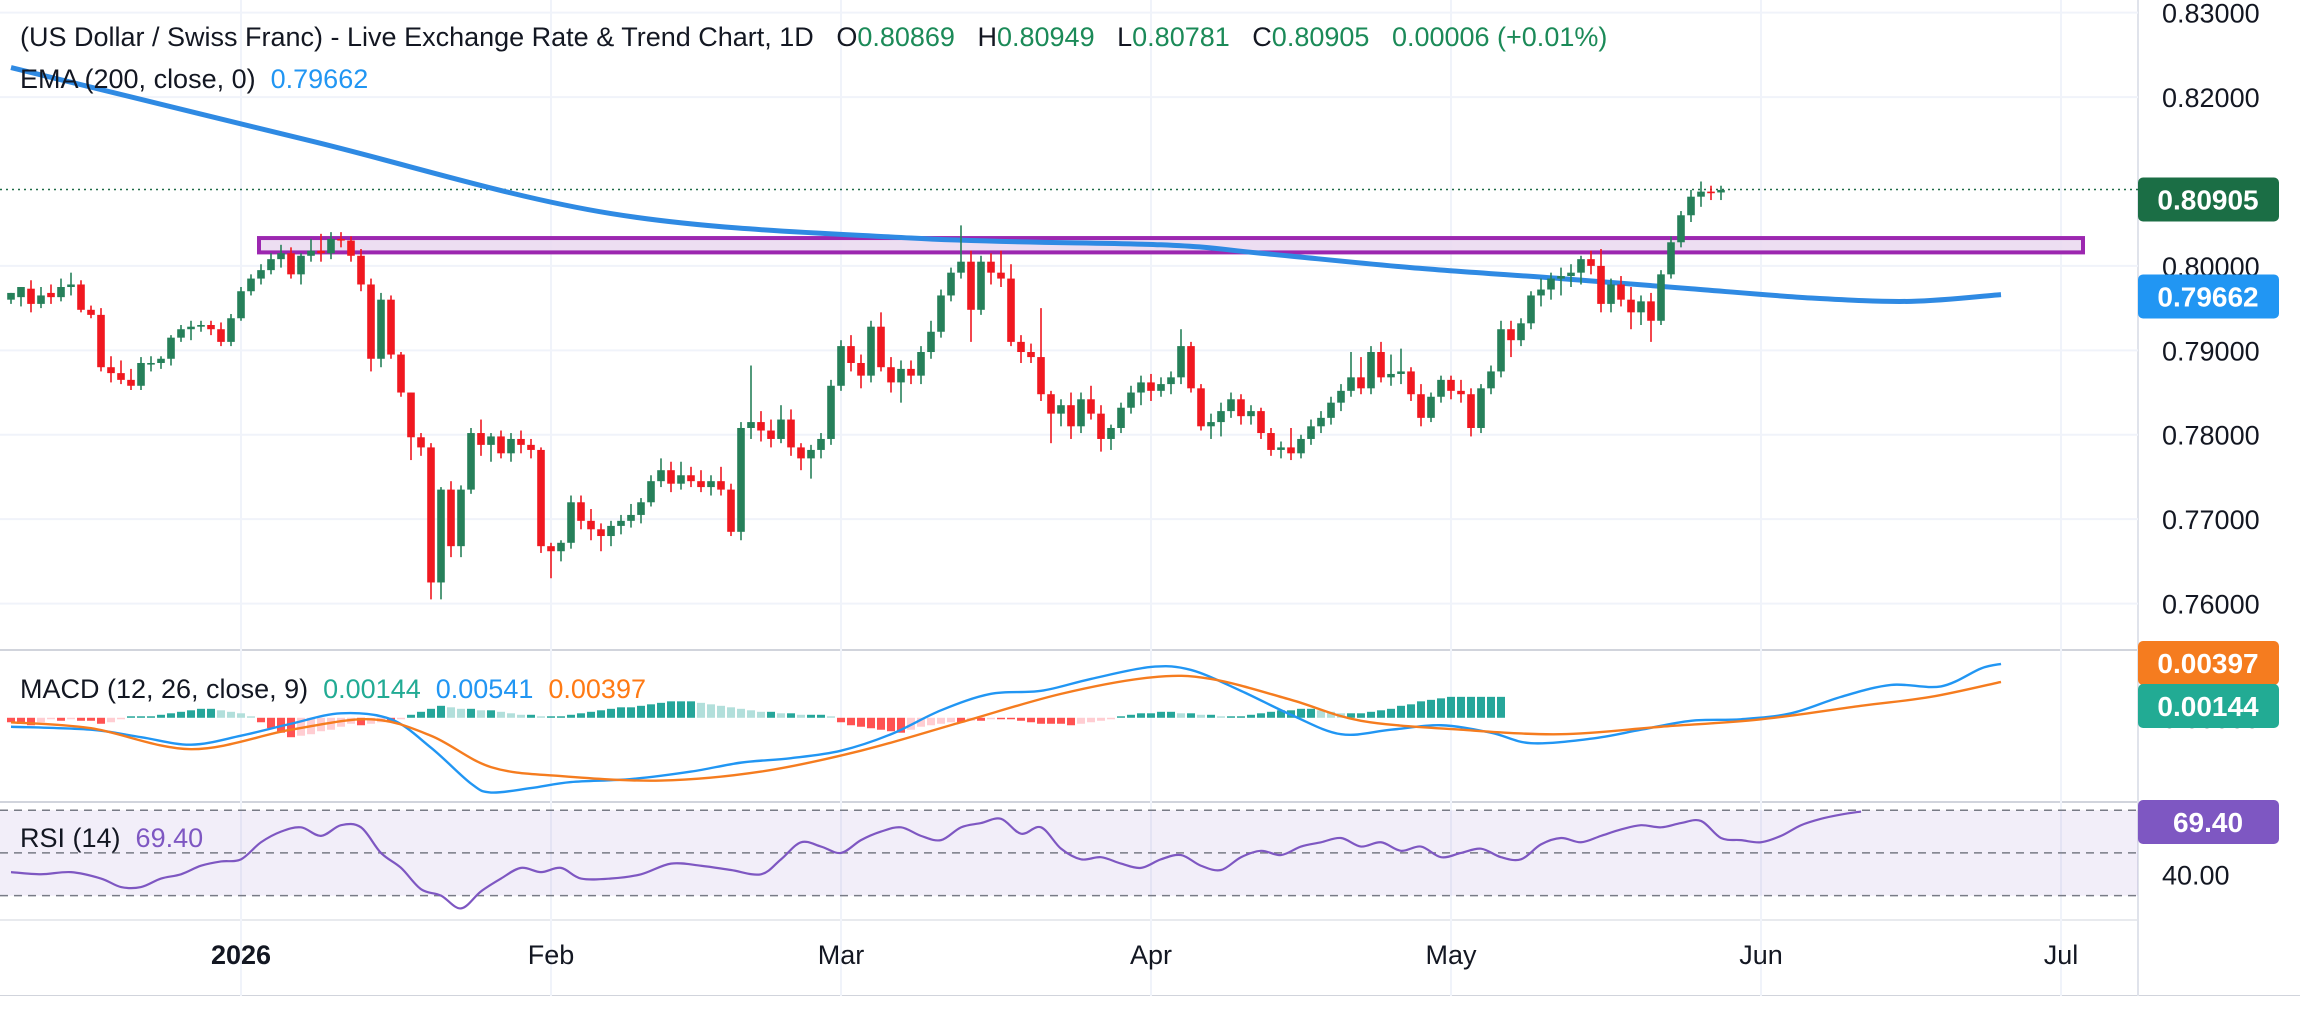 This screenshot has width=2300, height=1035. Describe the element at coordinates (484, 689) in the screenshot. I see `macd-legend-macd: 0.00541` at that location.